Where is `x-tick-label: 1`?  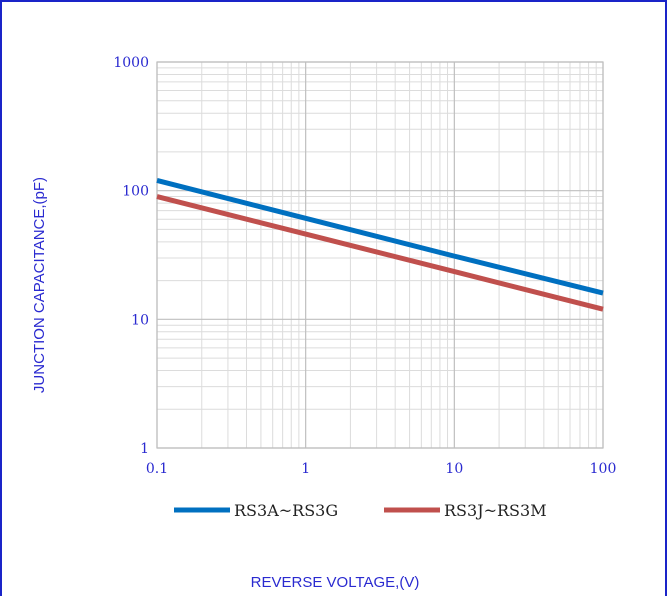
x-tick-label: 1 is located at coordinates (305, 469).